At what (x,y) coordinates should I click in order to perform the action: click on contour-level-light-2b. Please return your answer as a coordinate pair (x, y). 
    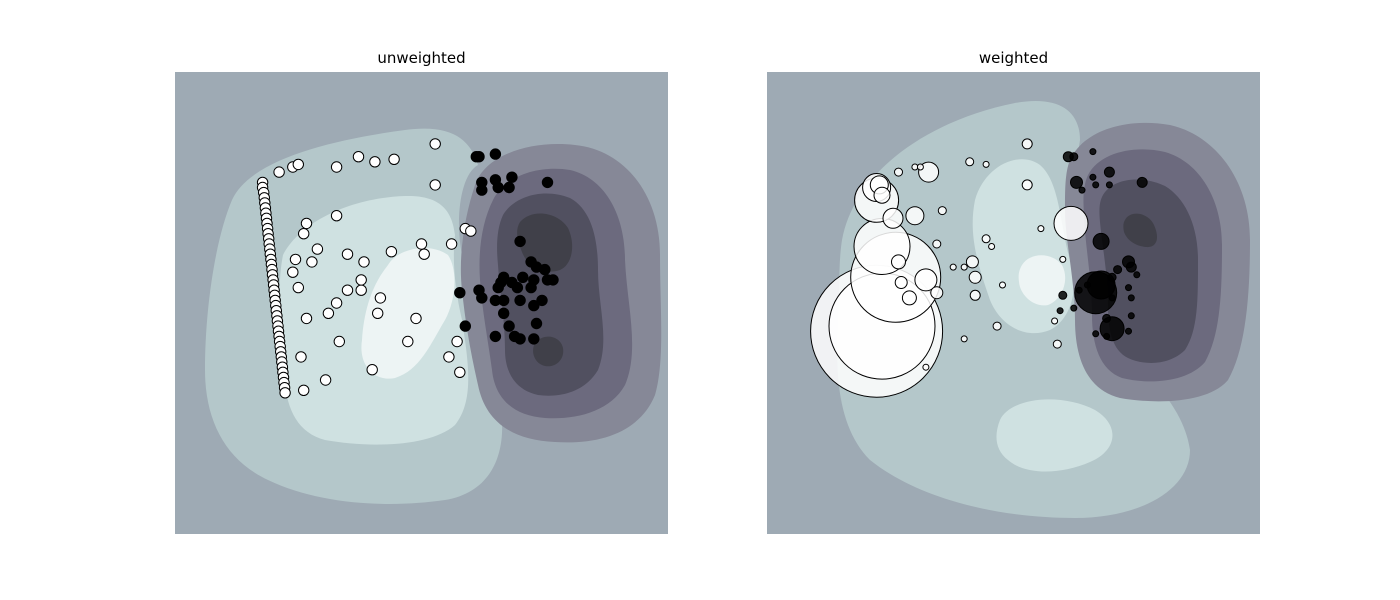
    Looking at the image, I should click on (1054, 435).